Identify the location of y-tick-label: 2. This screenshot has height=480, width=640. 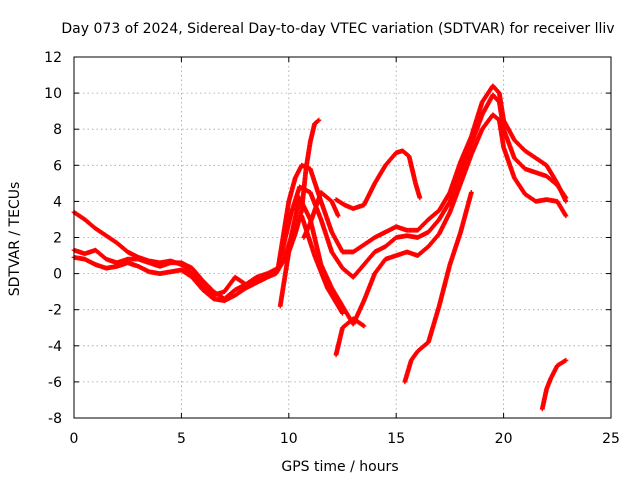
(57, 239).